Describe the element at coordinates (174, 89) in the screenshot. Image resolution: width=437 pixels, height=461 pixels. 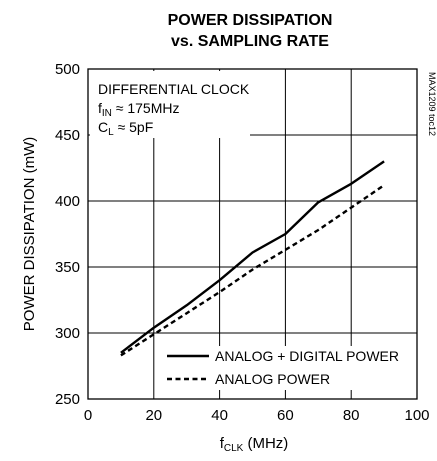
I see `annotation-clock: DIFFERENTIAL CLOCK` at that location.